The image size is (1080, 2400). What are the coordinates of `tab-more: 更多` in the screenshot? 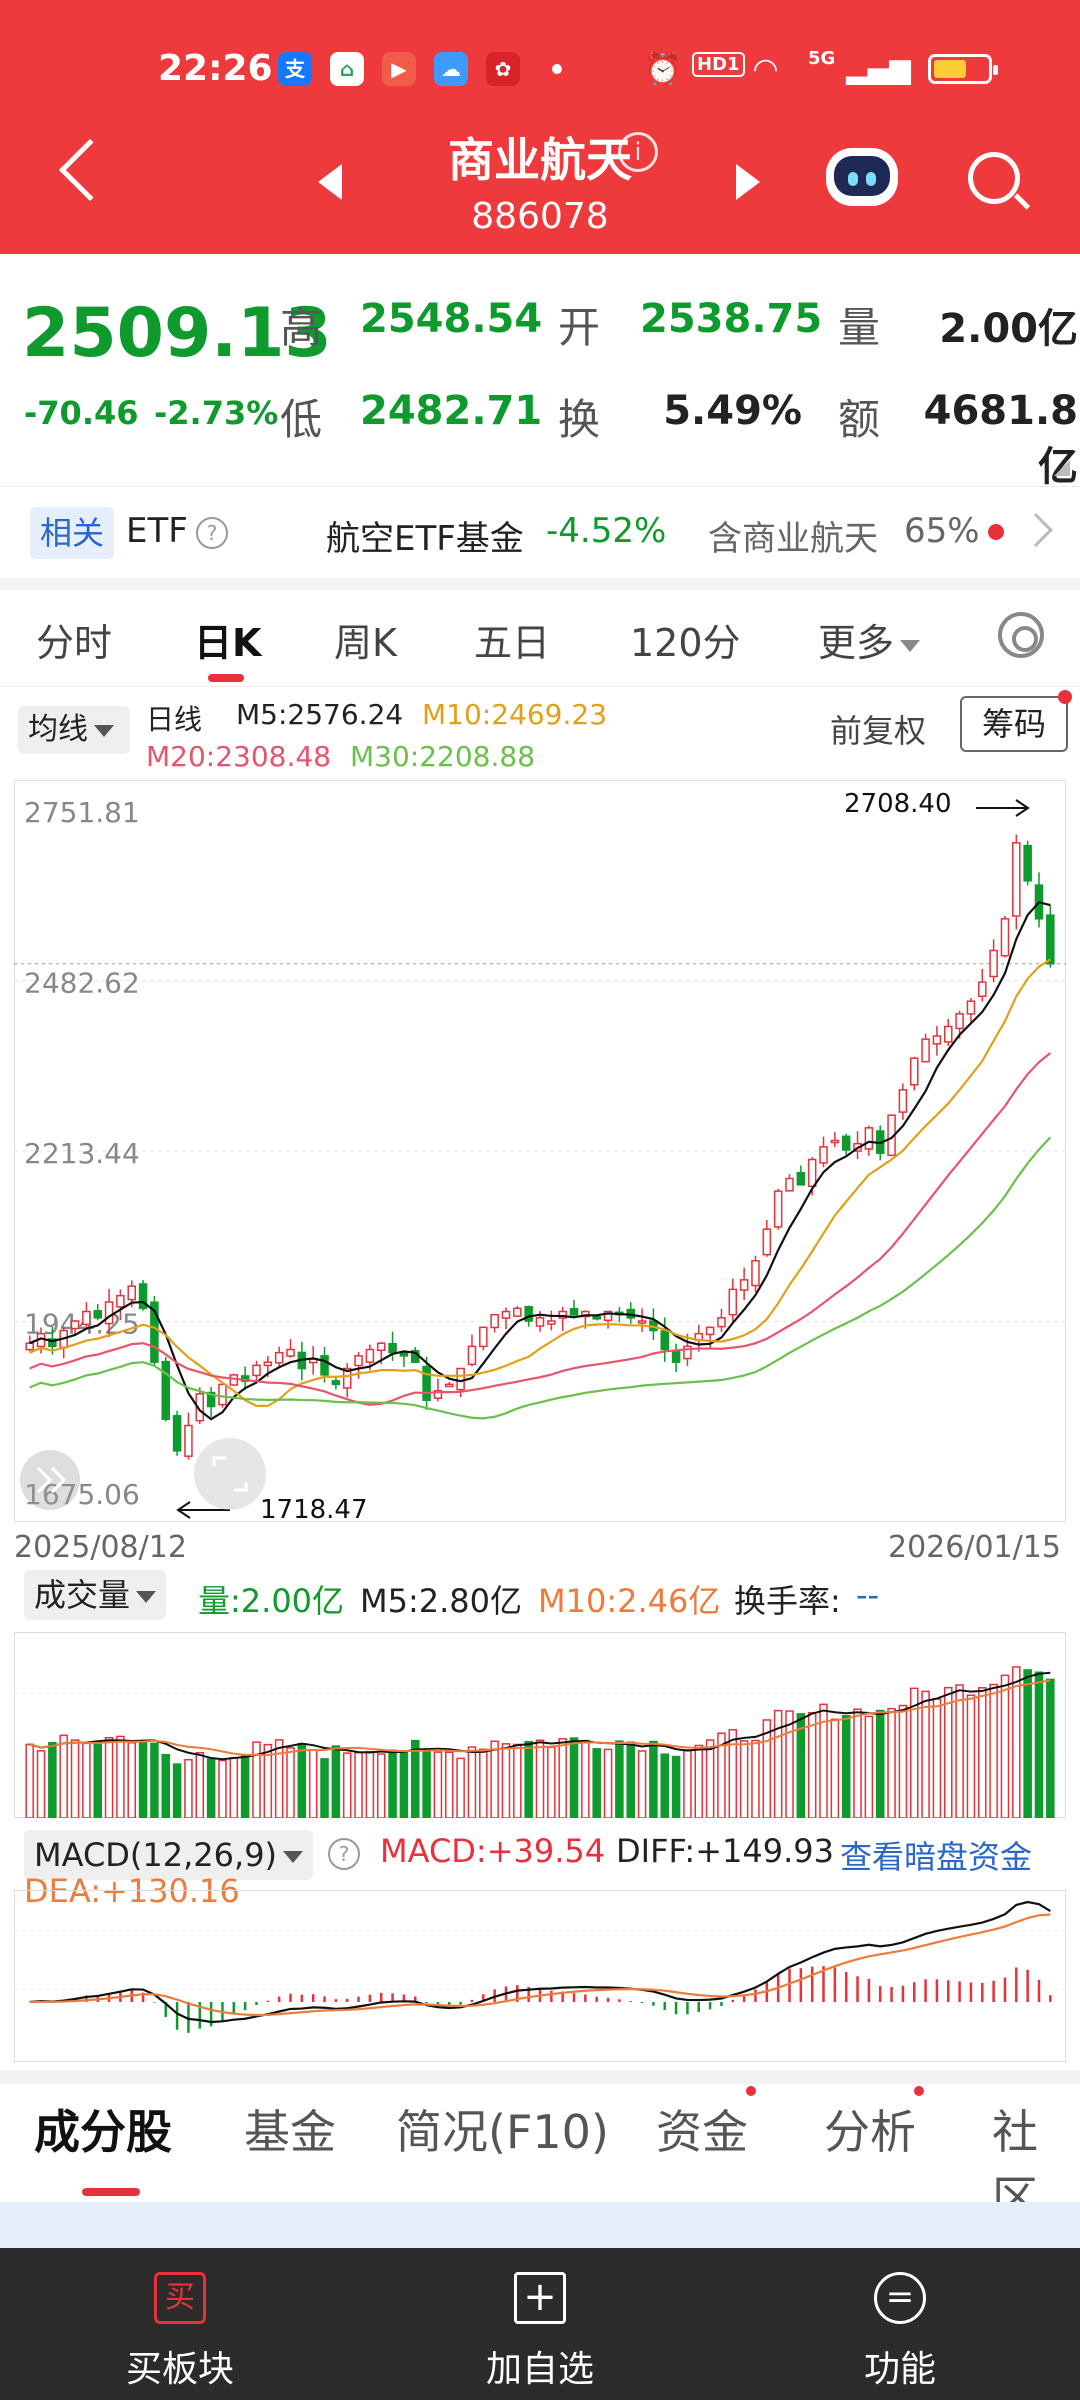 It's located at (869, 639).